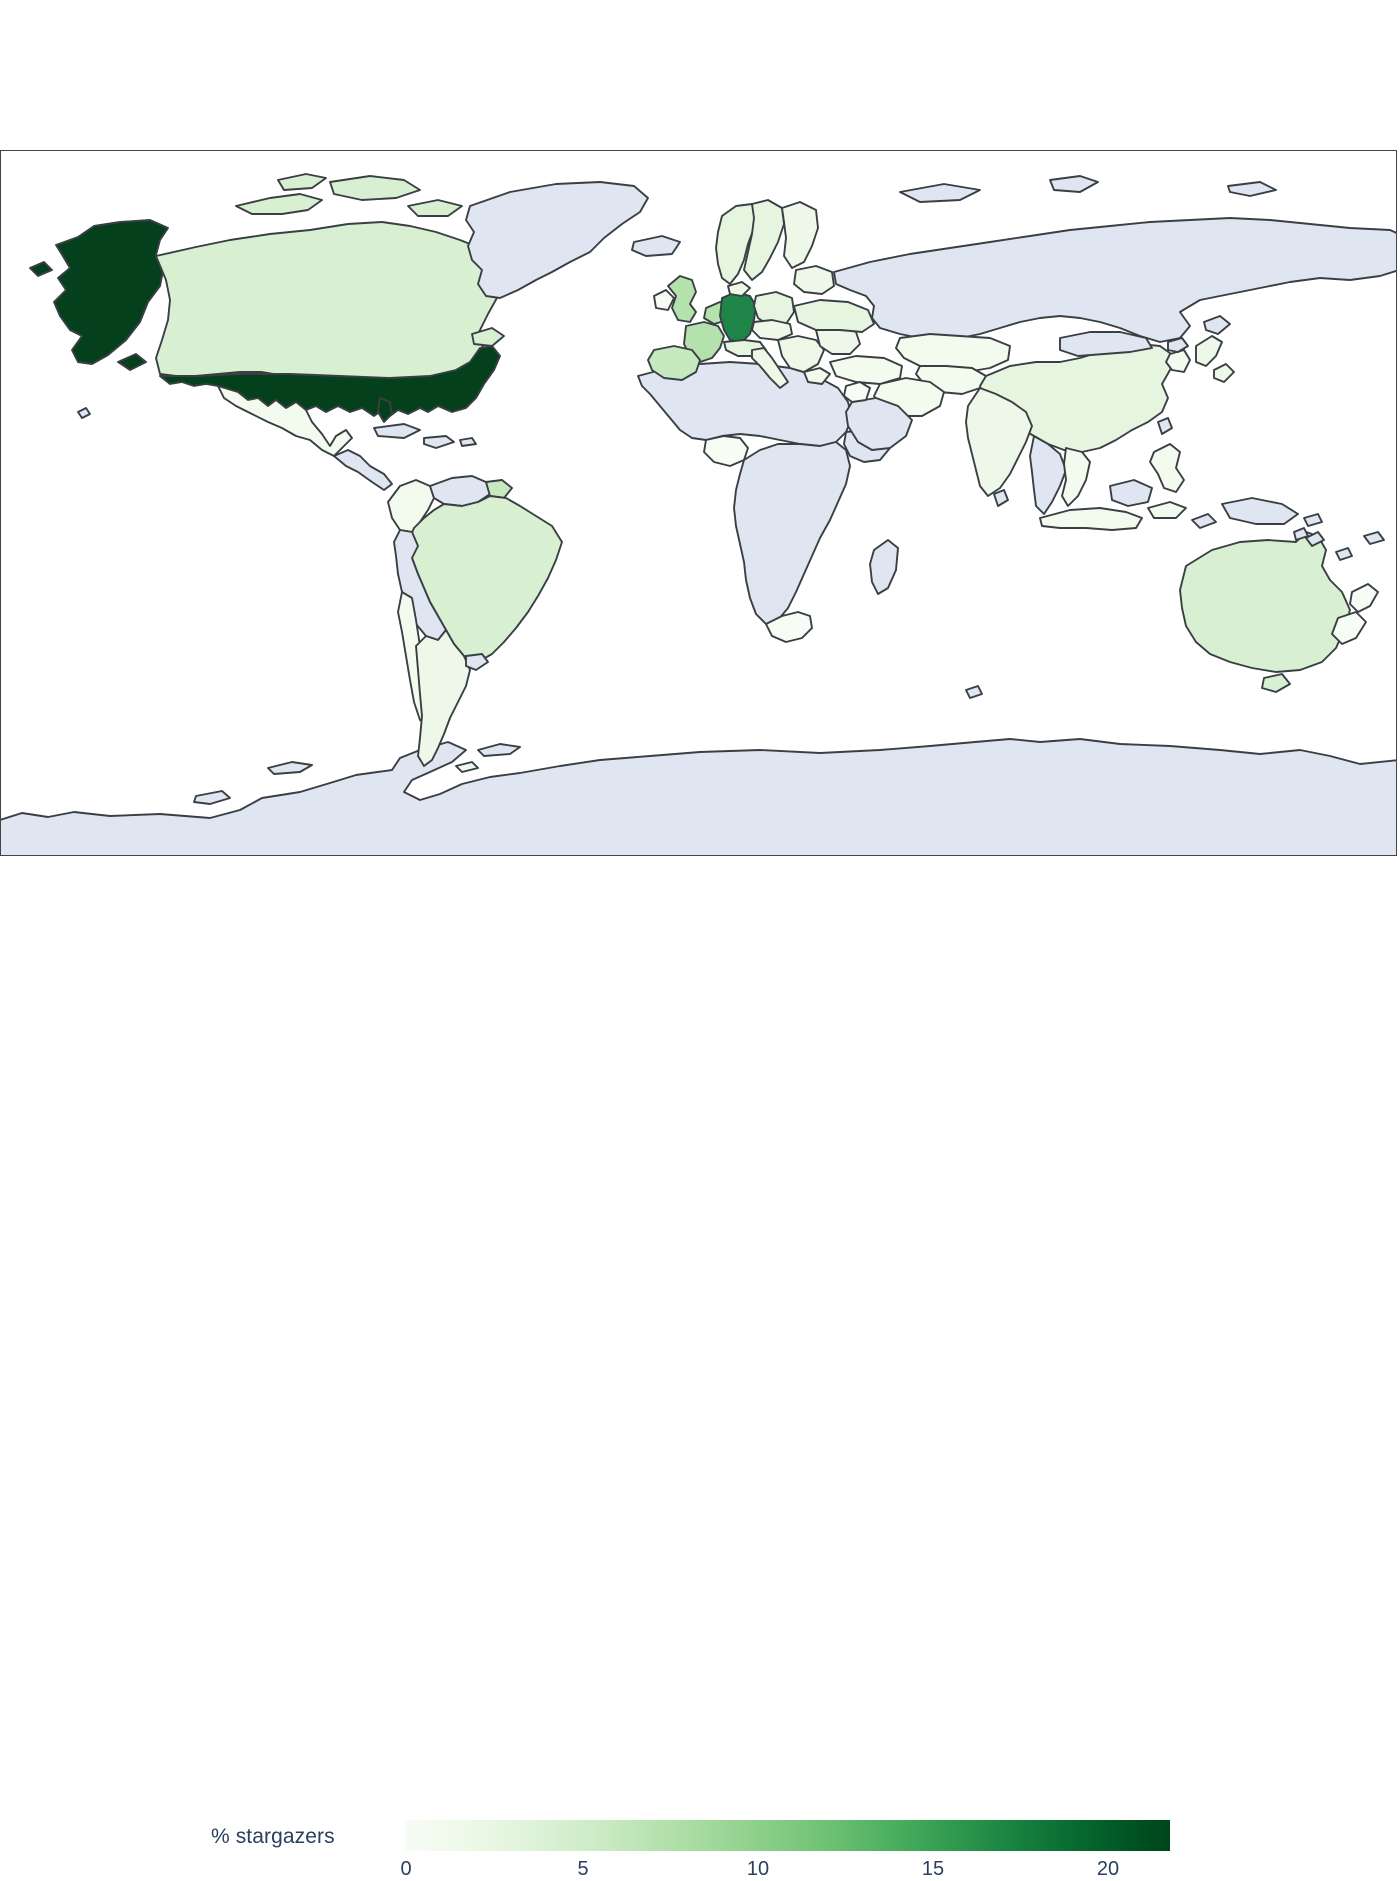  What do you see at coordinates (758, 1869) in the screenshot?
I see `colorbar-tick-10: 10` at bounding box center [758, 1869].